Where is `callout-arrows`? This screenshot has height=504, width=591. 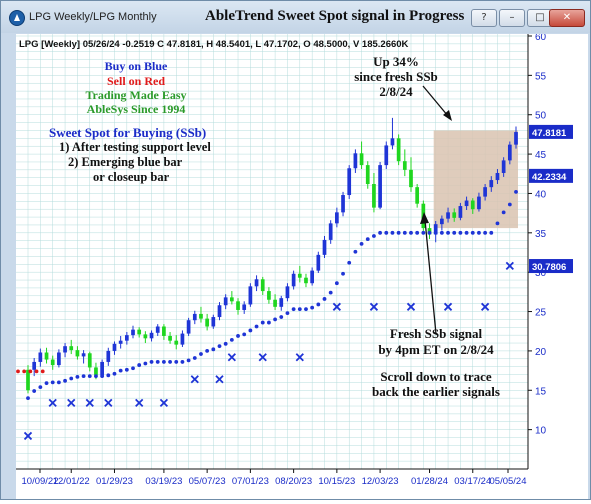 callout-arrows is located at coordinates (436, 210).